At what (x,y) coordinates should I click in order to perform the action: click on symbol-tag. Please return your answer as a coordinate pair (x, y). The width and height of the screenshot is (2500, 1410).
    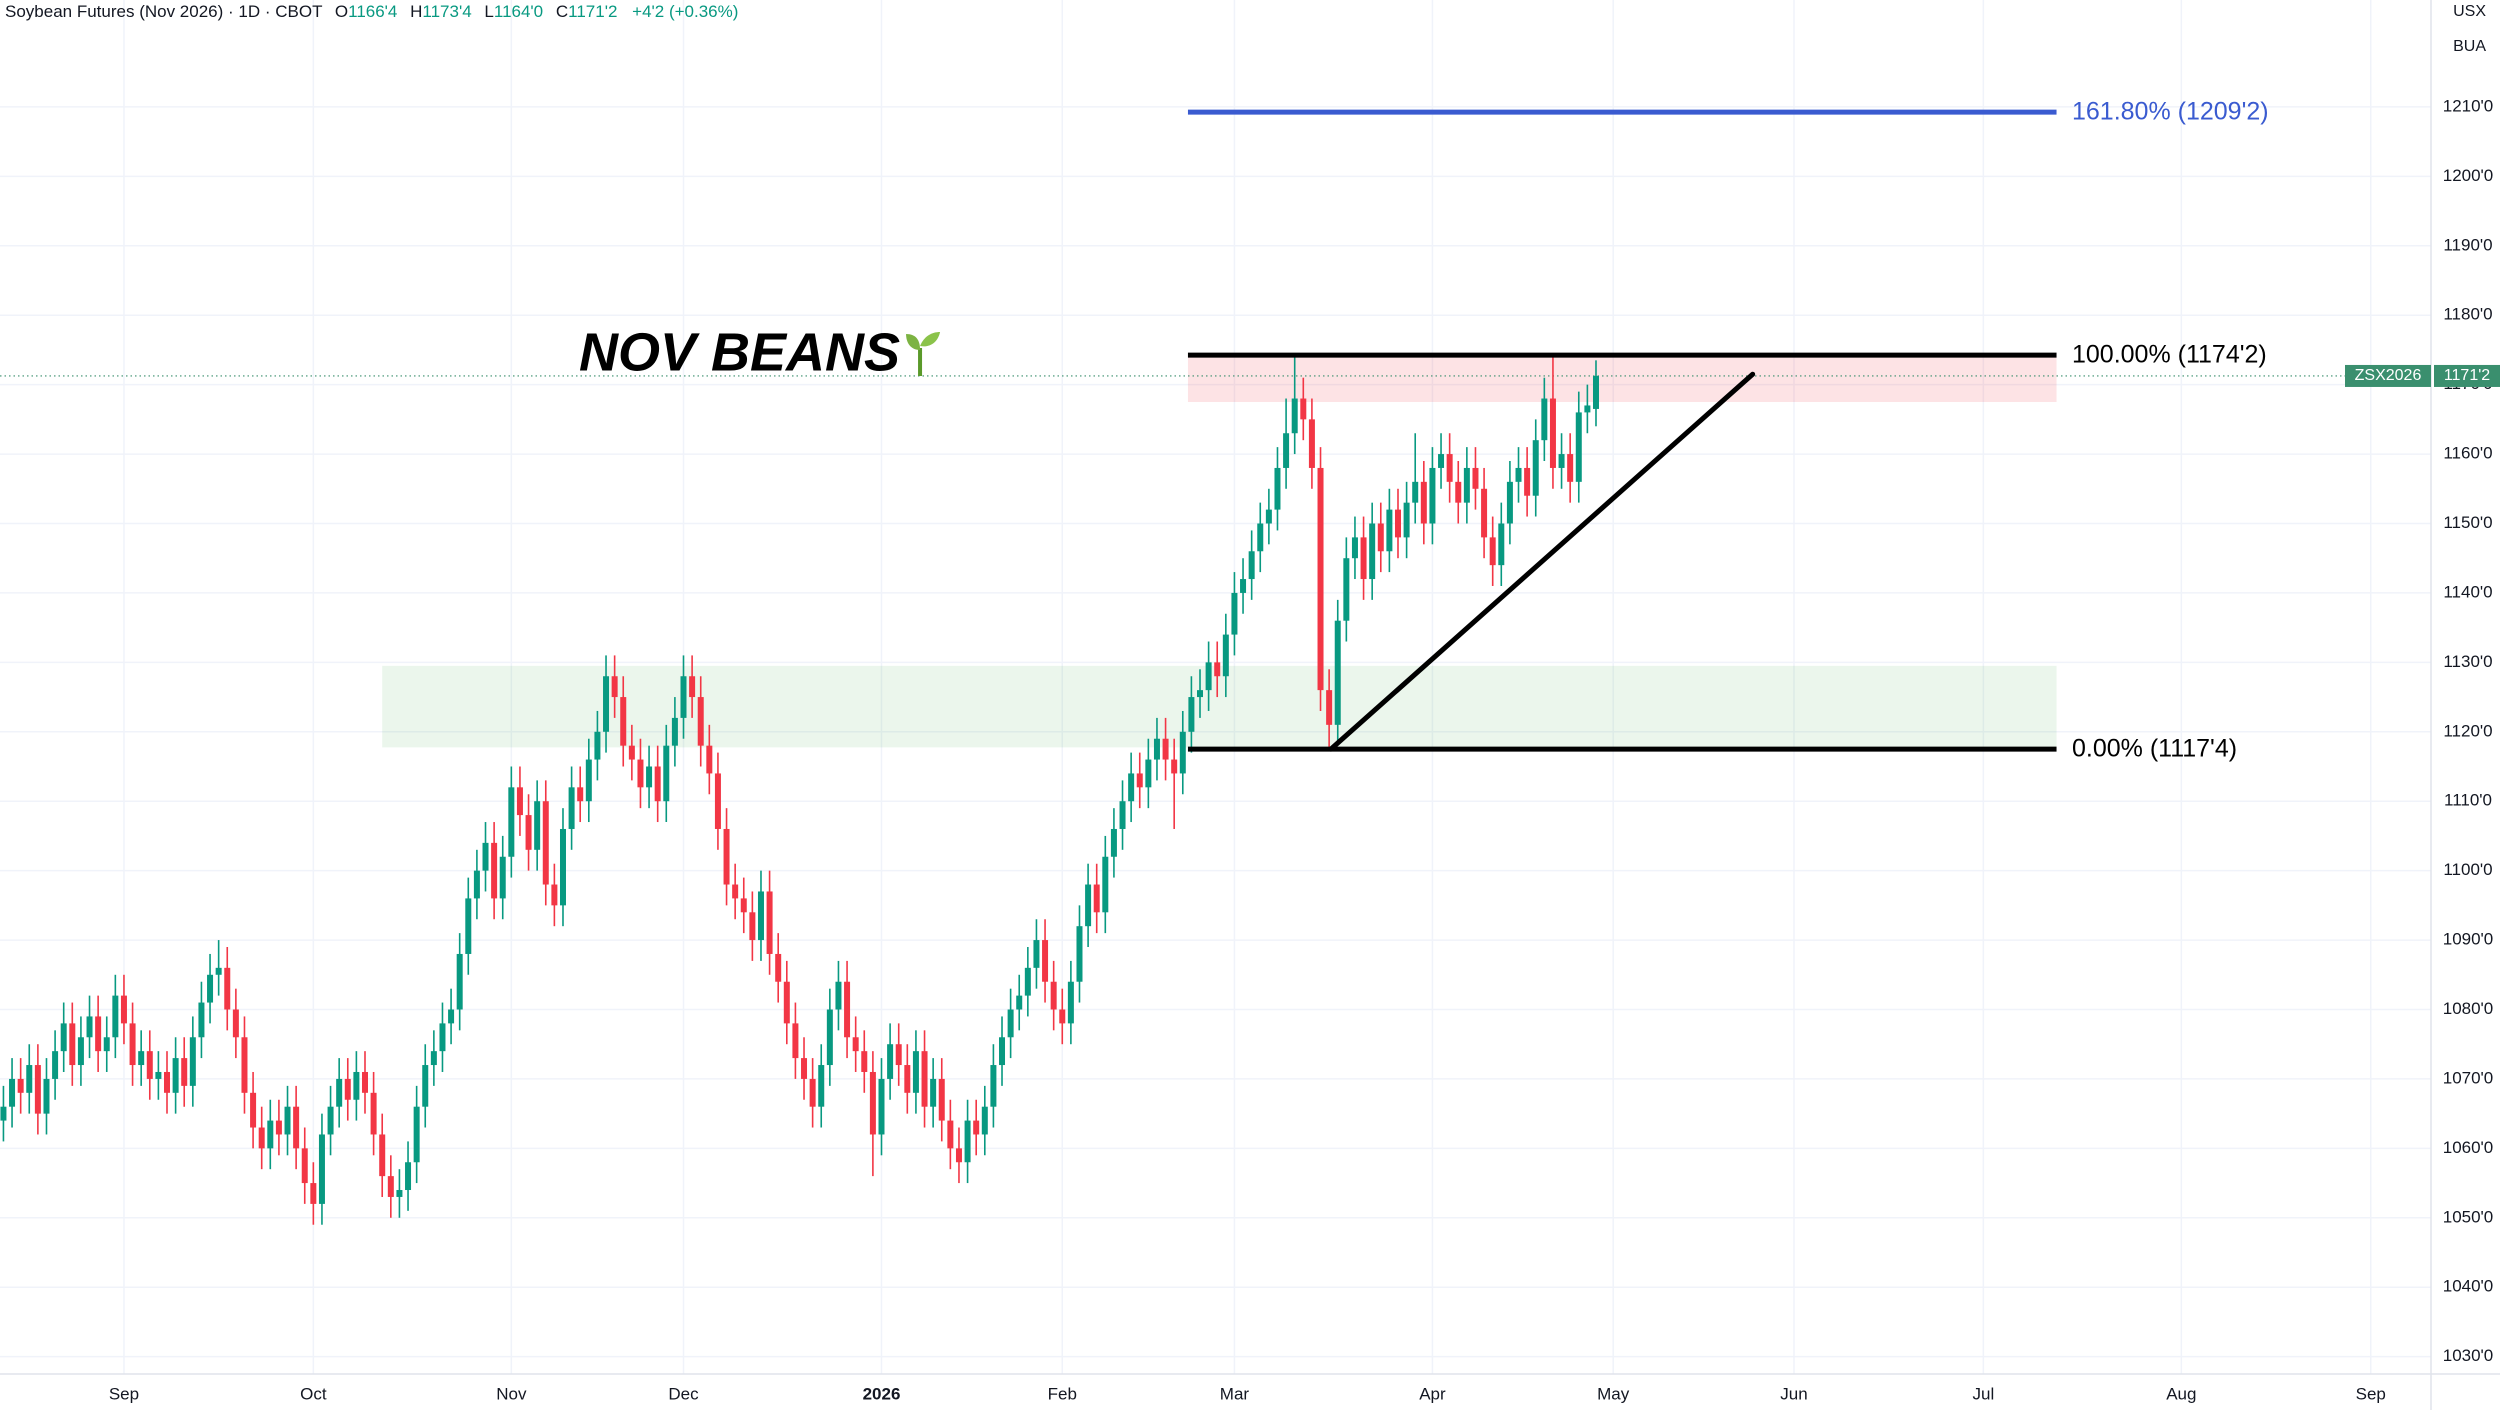
    Looking at the image, I should click on (2388, 375).